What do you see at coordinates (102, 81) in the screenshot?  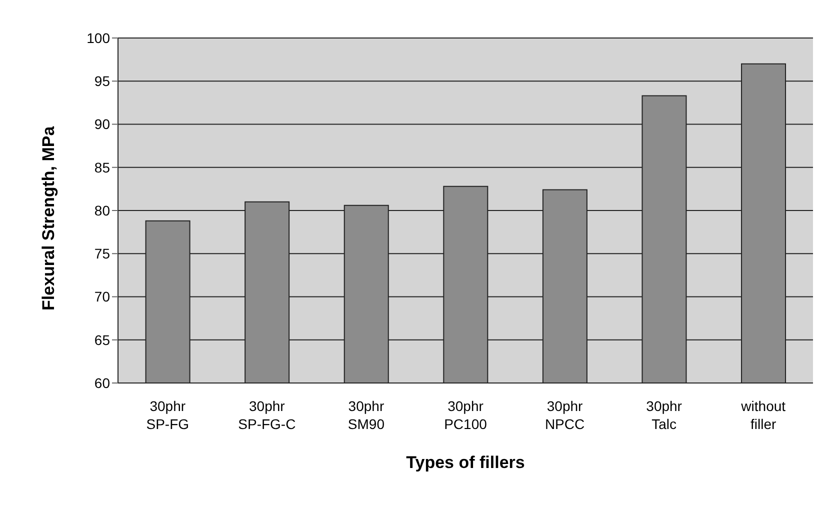 I see `y-tick-label: 95` at bounding box center [102, 81].